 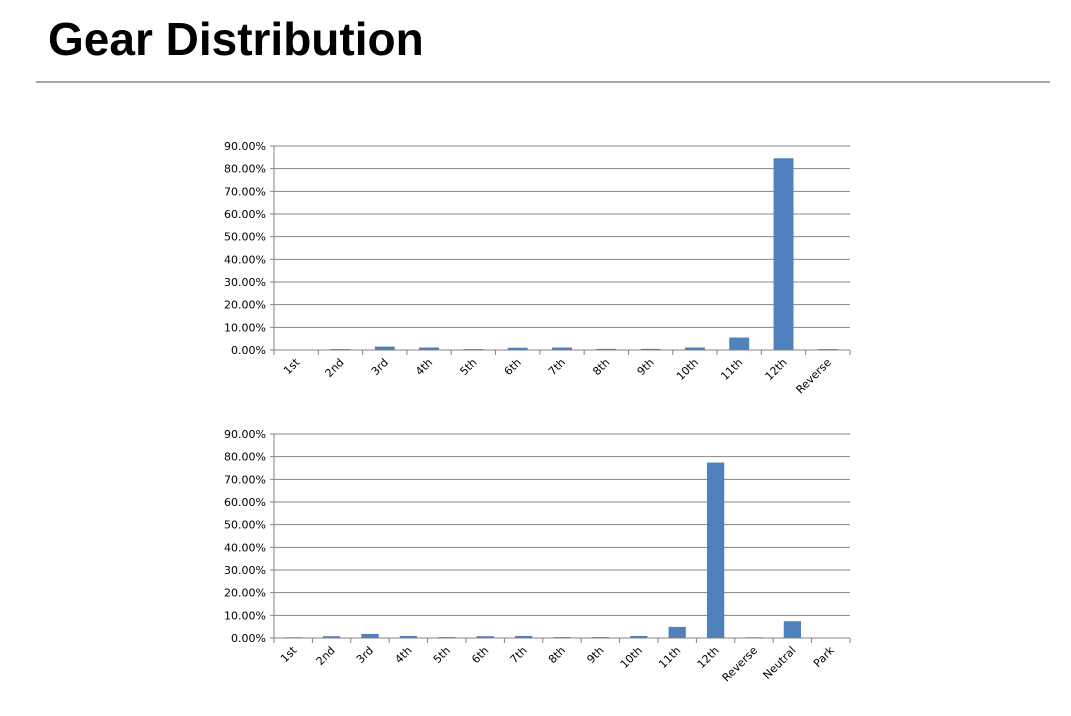 What do you see at coordinates (824, 656) in the screenshot?
I see `x-category-label: Park` at bounding box center [824, 656].